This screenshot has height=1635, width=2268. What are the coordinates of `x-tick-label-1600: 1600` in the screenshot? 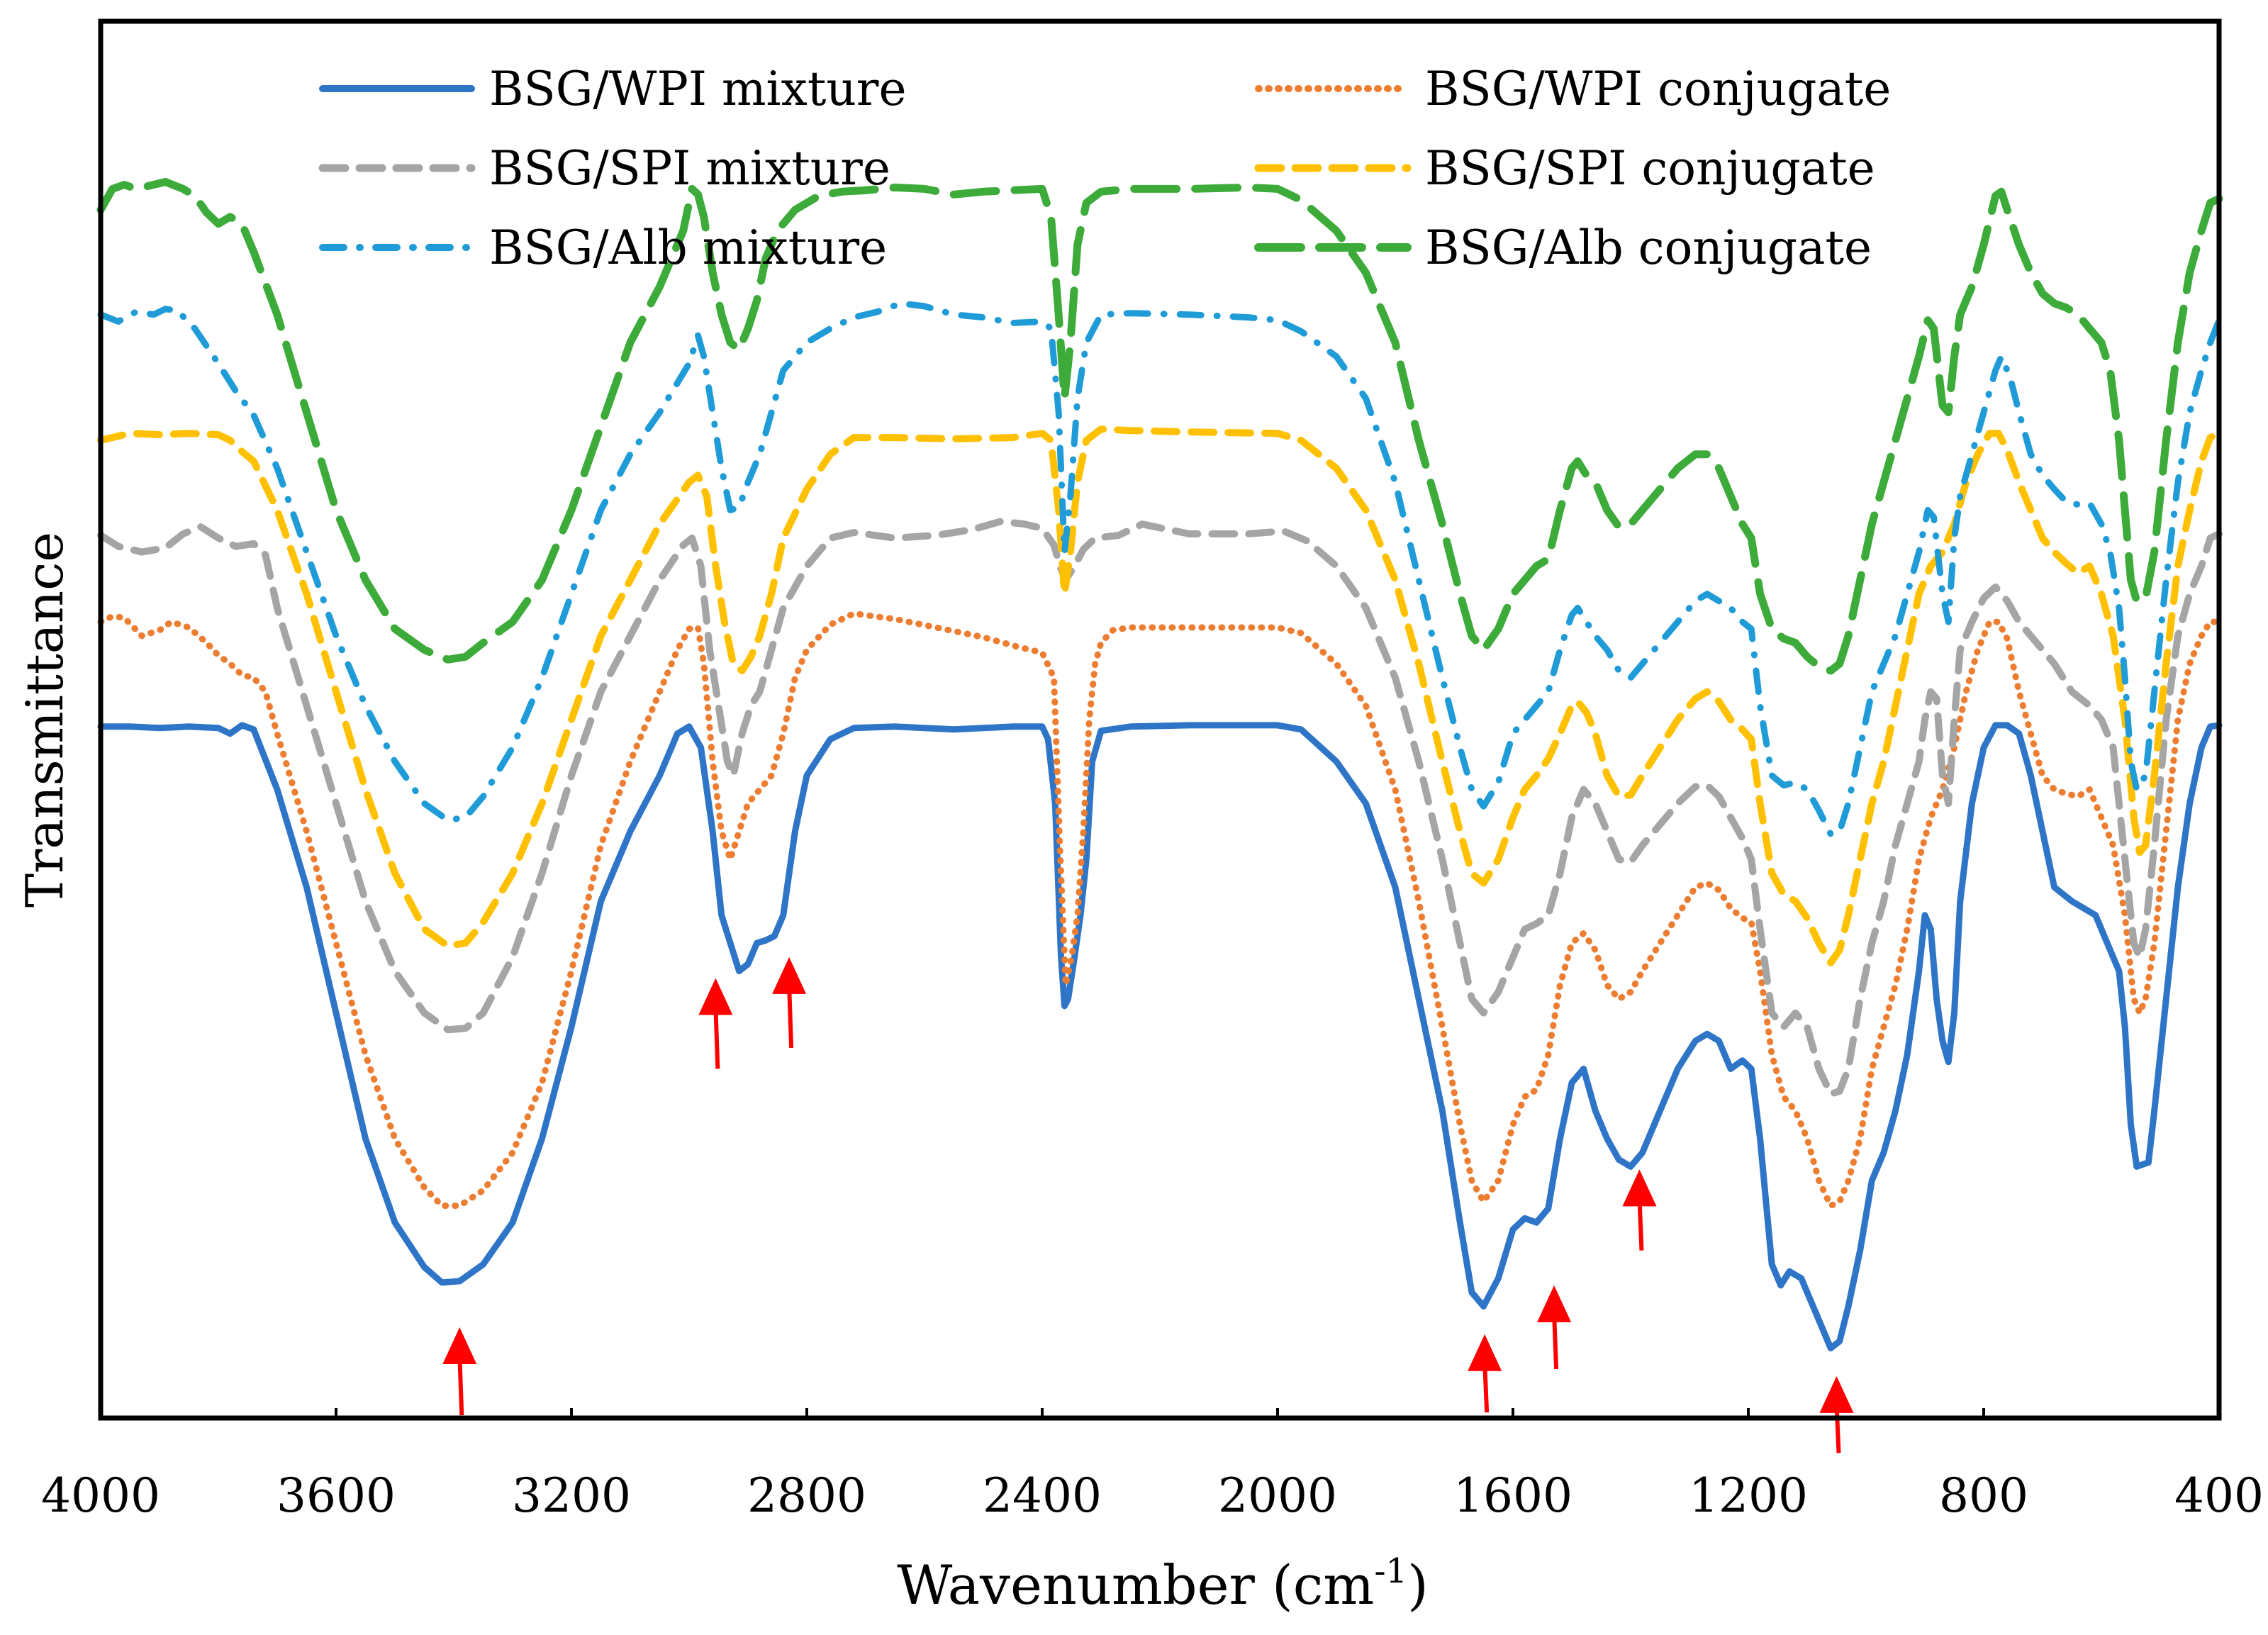 It's located at (1512, 1495).